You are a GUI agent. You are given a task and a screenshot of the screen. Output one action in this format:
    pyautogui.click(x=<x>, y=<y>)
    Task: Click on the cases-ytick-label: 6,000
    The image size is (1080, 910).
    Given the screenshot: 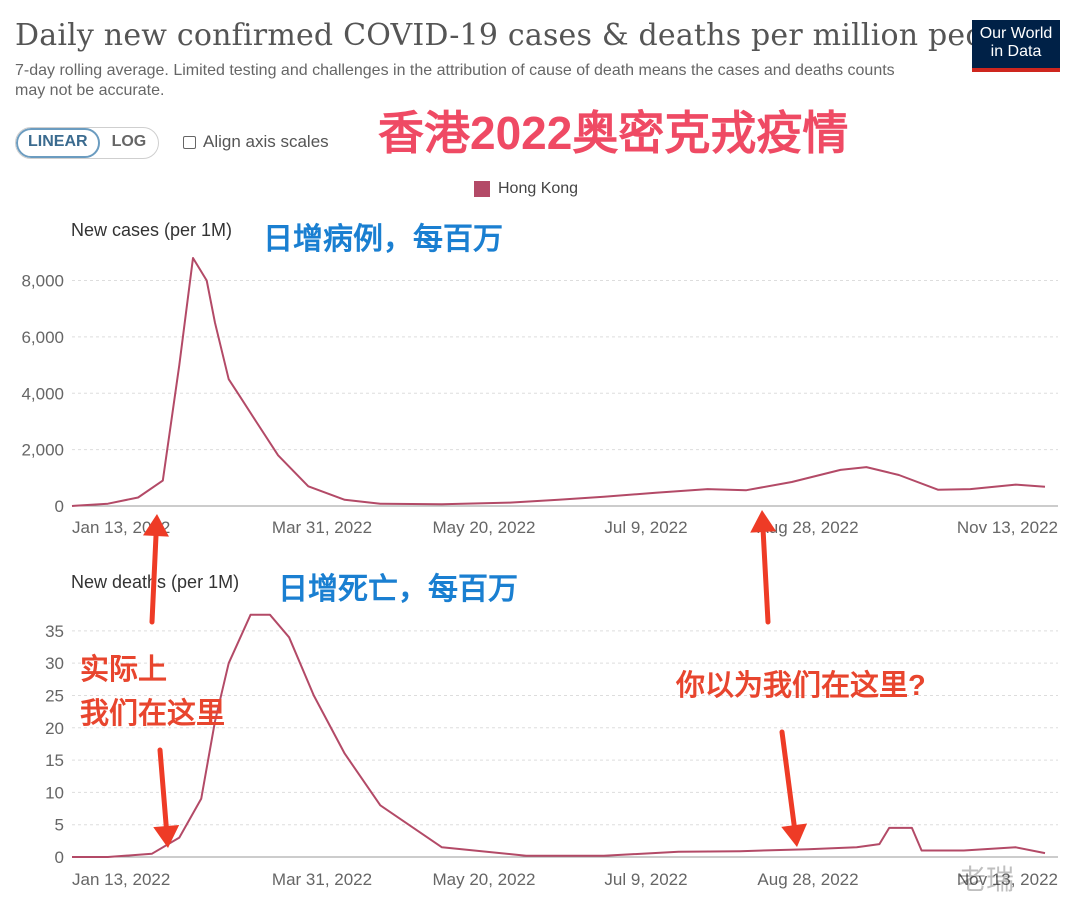 What is the action you would take?
    pyautogui.click(x=42, y=337)
    